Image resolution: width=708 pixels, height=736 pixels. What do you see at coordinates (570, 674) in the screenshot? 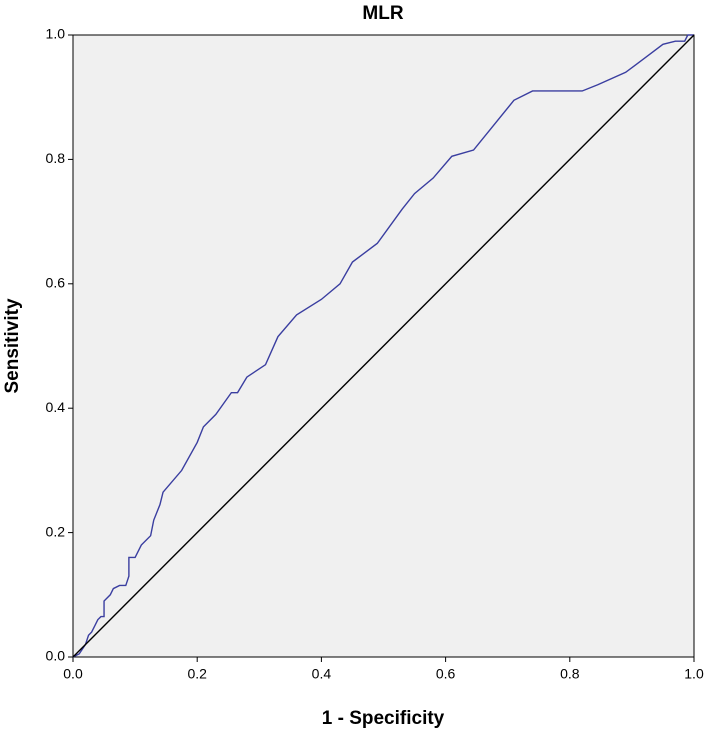
I see `x-tick-label: 0.8` at bounding box center [570, 674].